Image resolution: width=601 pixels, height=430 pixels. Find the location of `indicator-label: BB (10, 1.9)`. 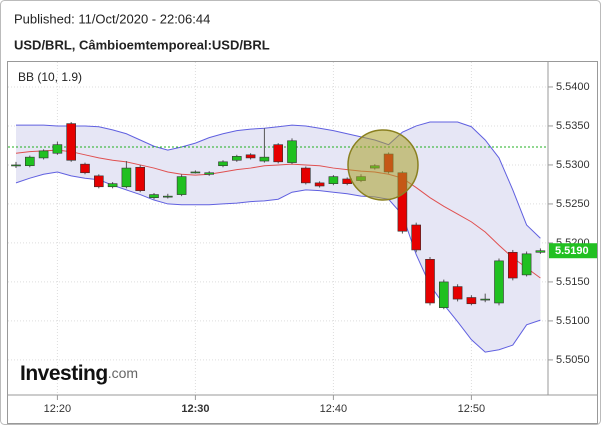

indicator-label: BB (10, 1.9) is located at coordinates (50, 77).